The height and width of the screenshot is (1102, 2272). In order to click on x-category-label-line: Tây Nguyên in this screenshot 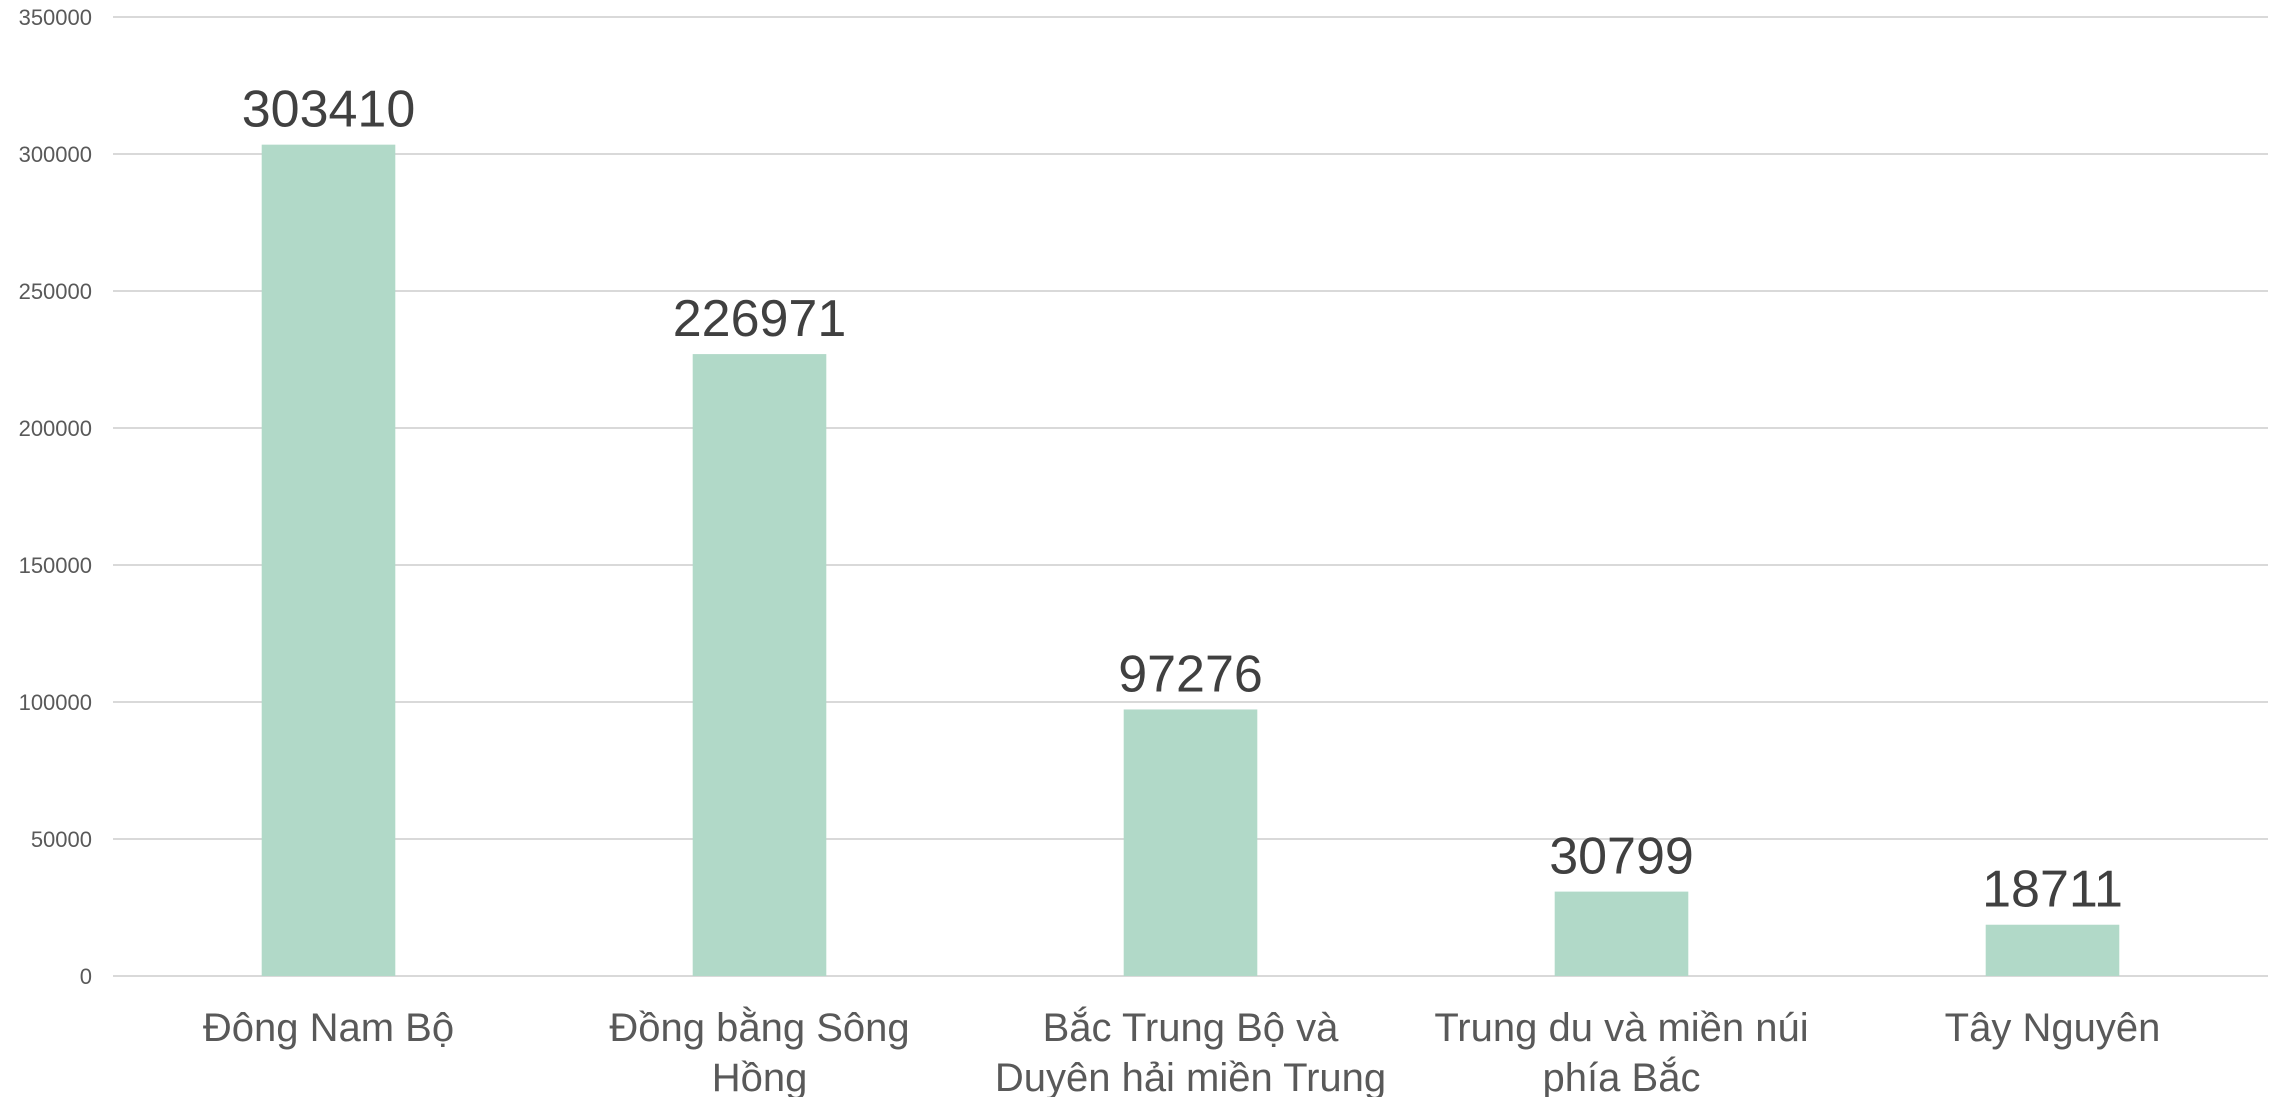, I will do `click(2053, 1028)`.